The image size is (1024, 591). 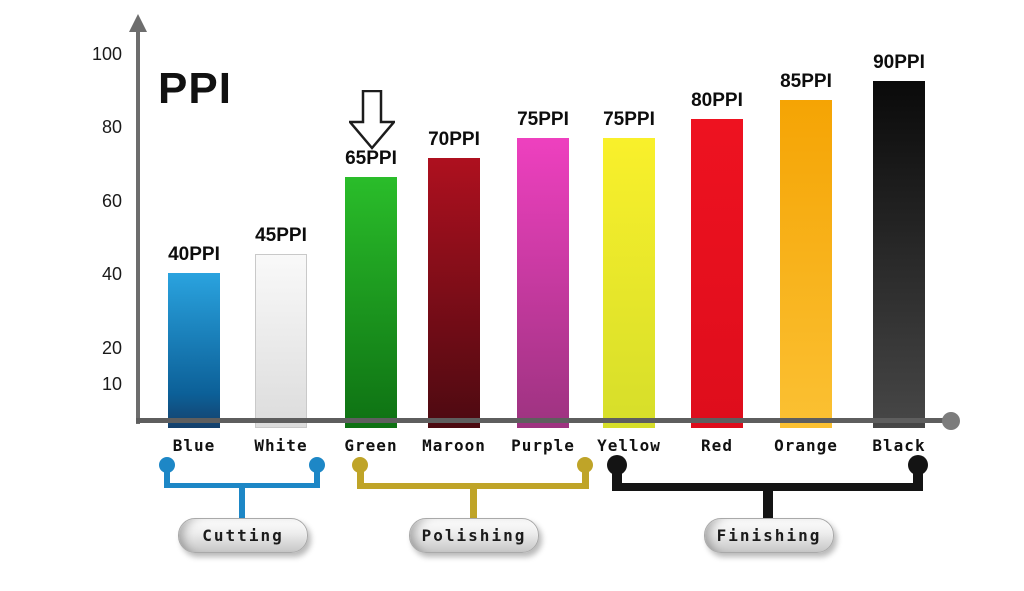 I want to click on bar-white, so click(x=281, y=341).